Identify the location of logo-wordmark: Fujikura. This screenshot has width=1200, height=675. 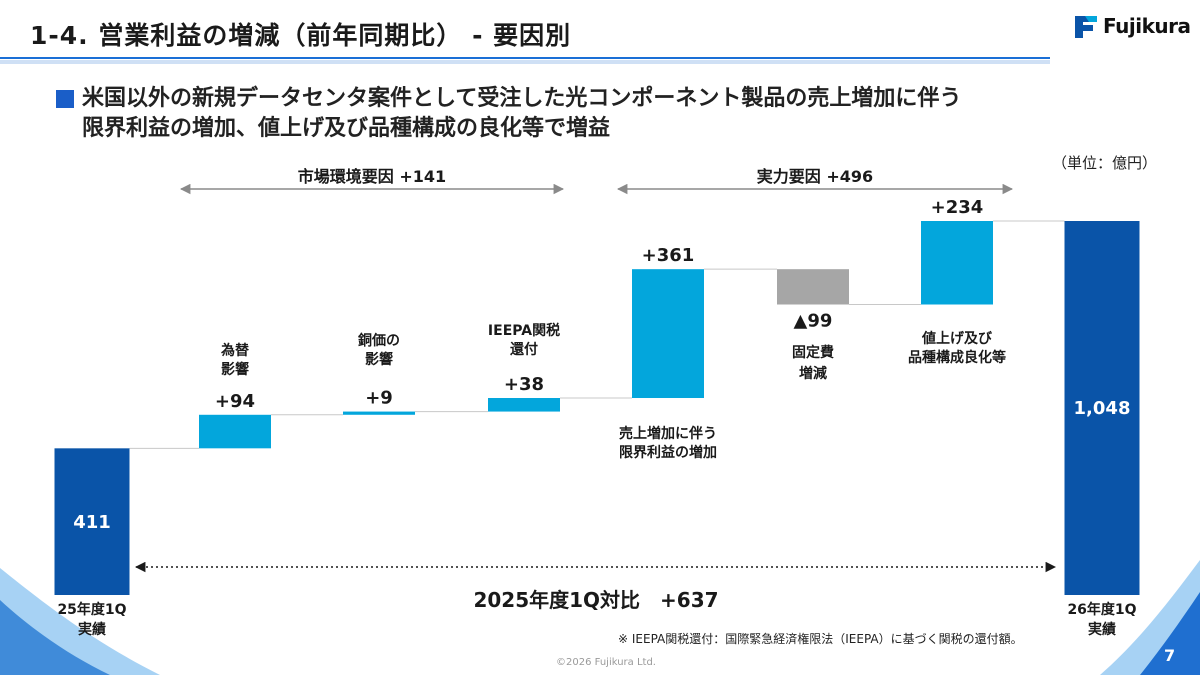
(1147, 26).